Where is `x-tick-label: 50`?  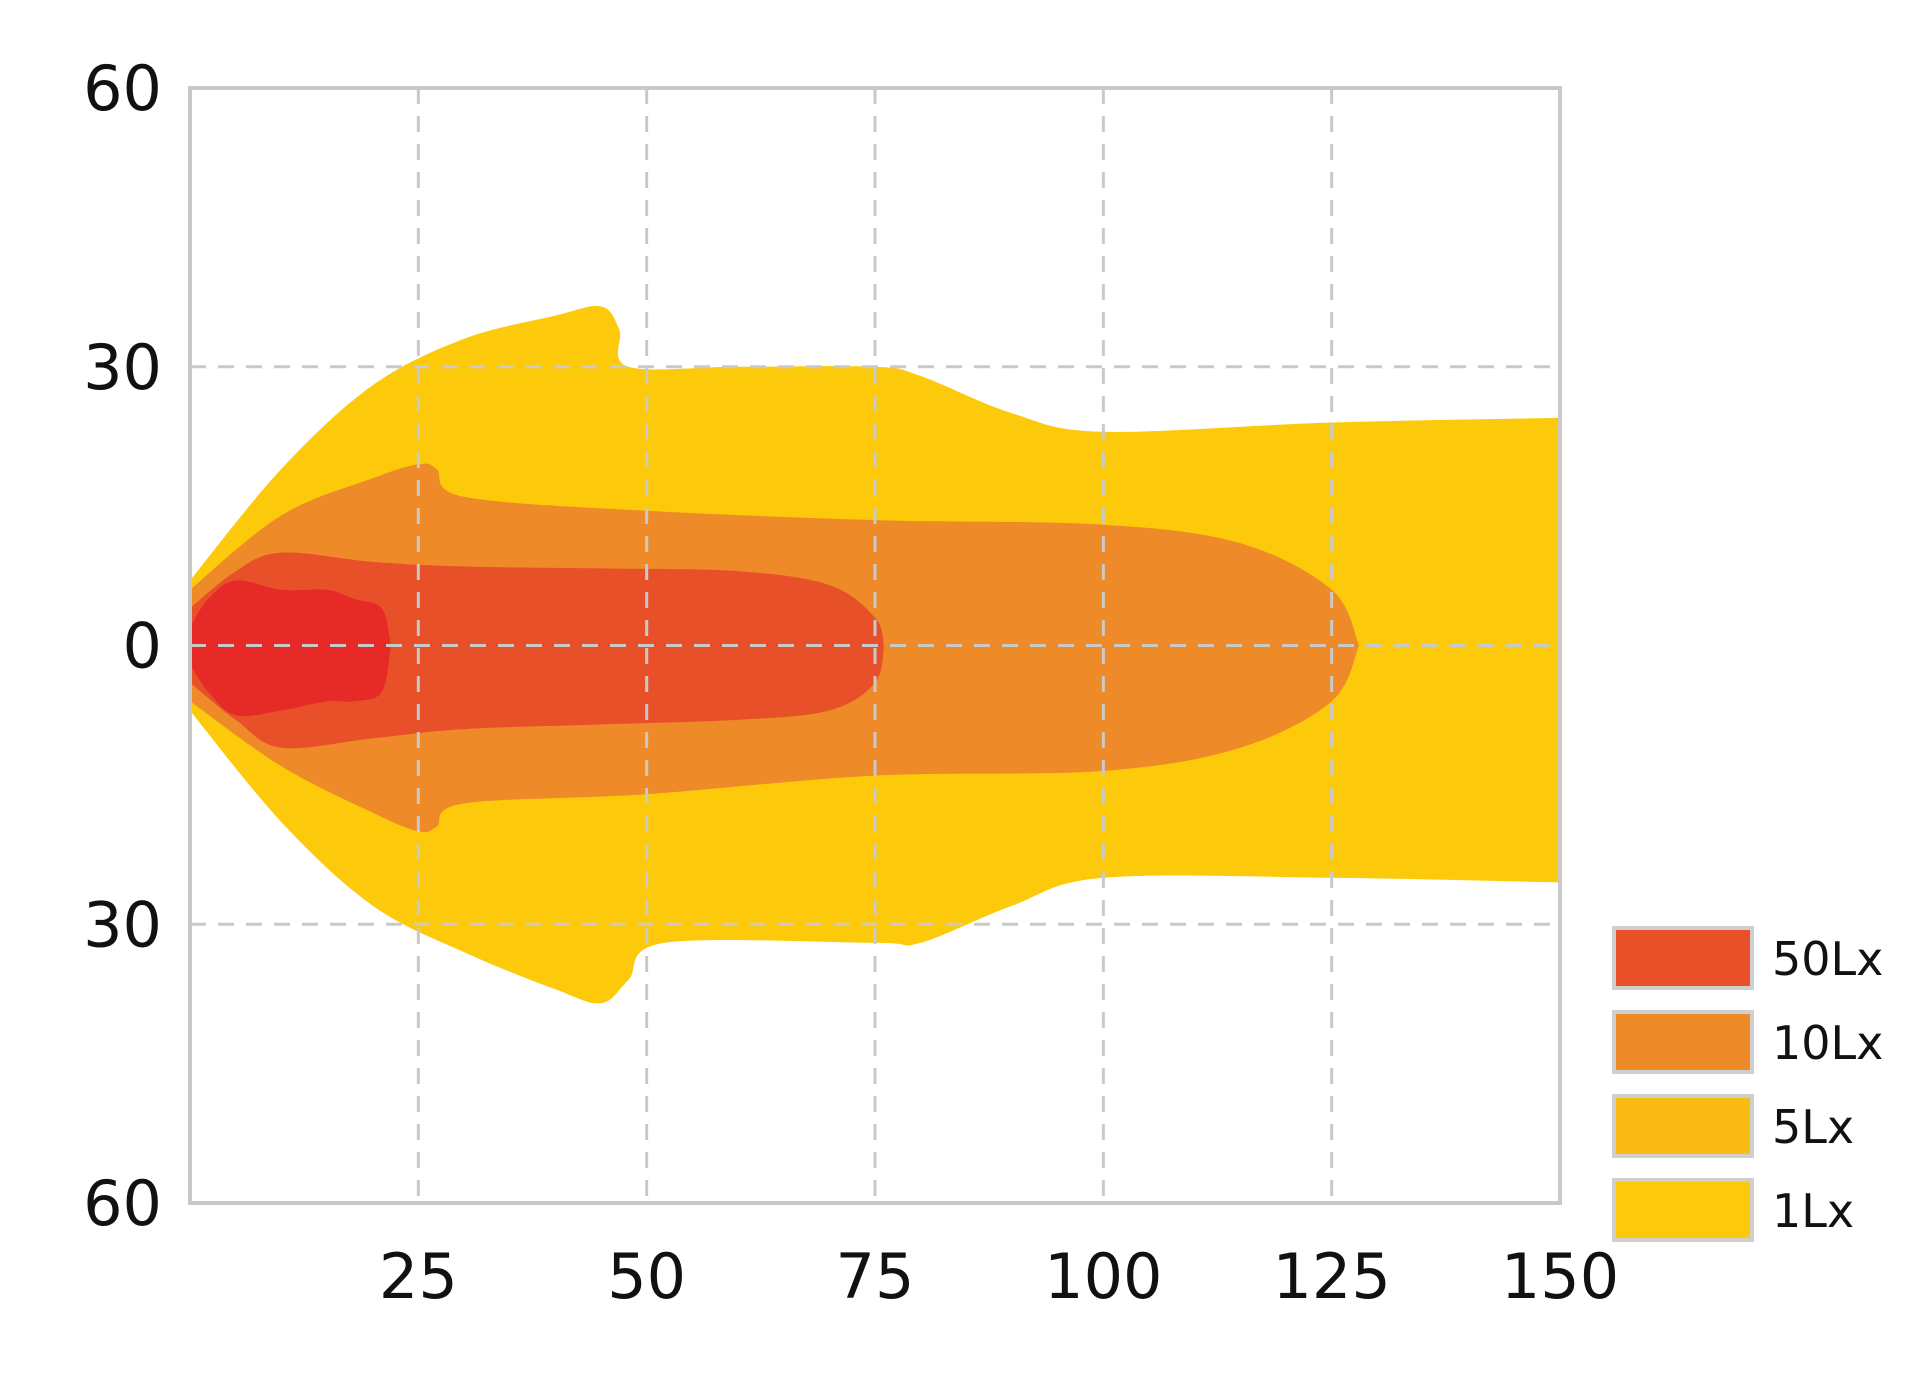
x-tick-label: 50 is located at coordinates (646, 1276).